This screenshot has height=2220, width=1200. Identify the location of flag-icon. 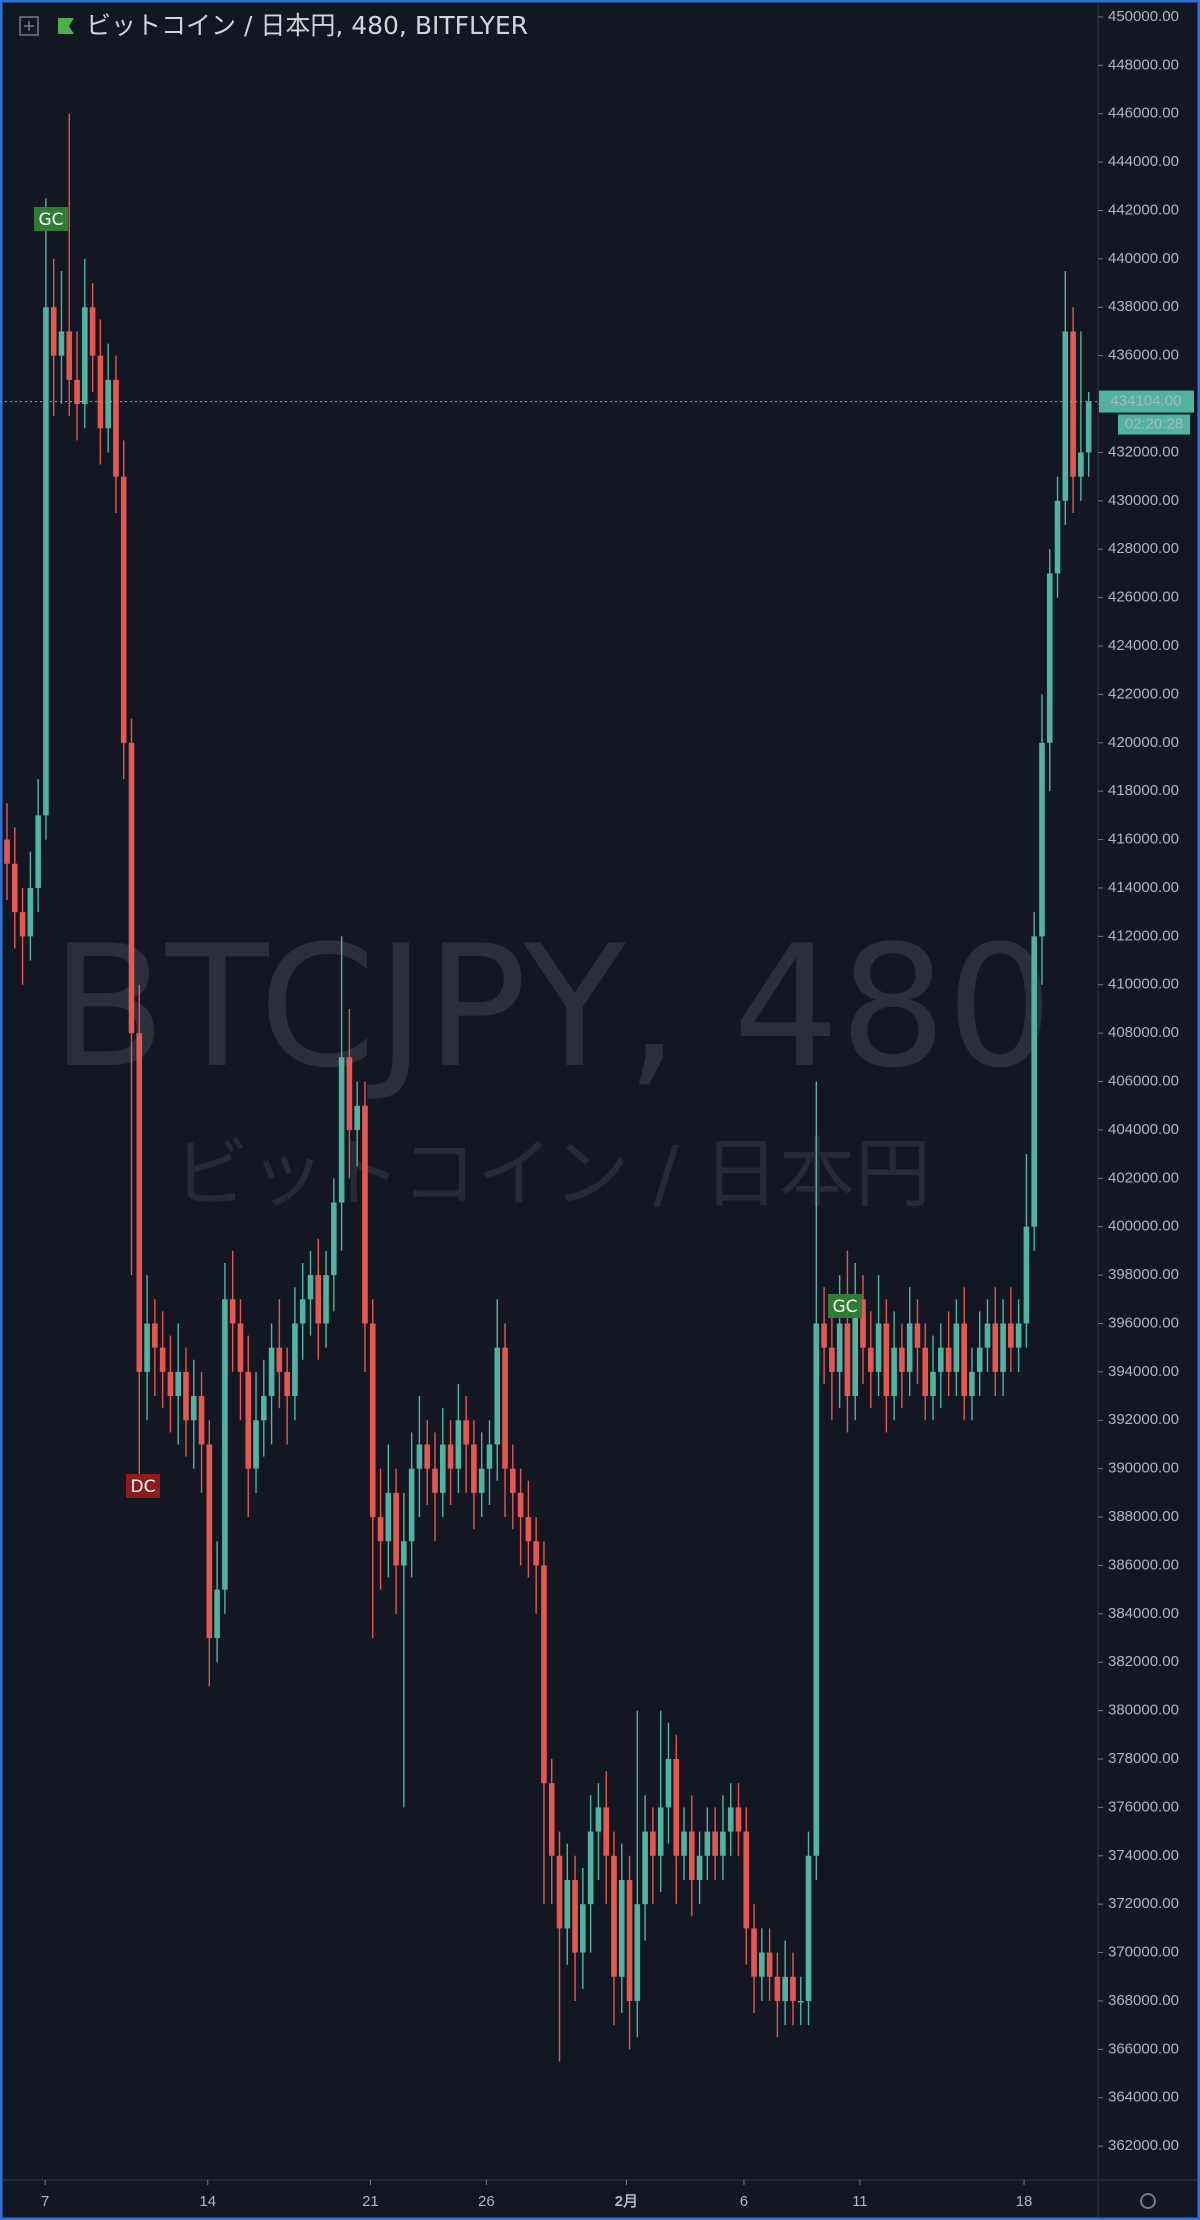
(66, 26).